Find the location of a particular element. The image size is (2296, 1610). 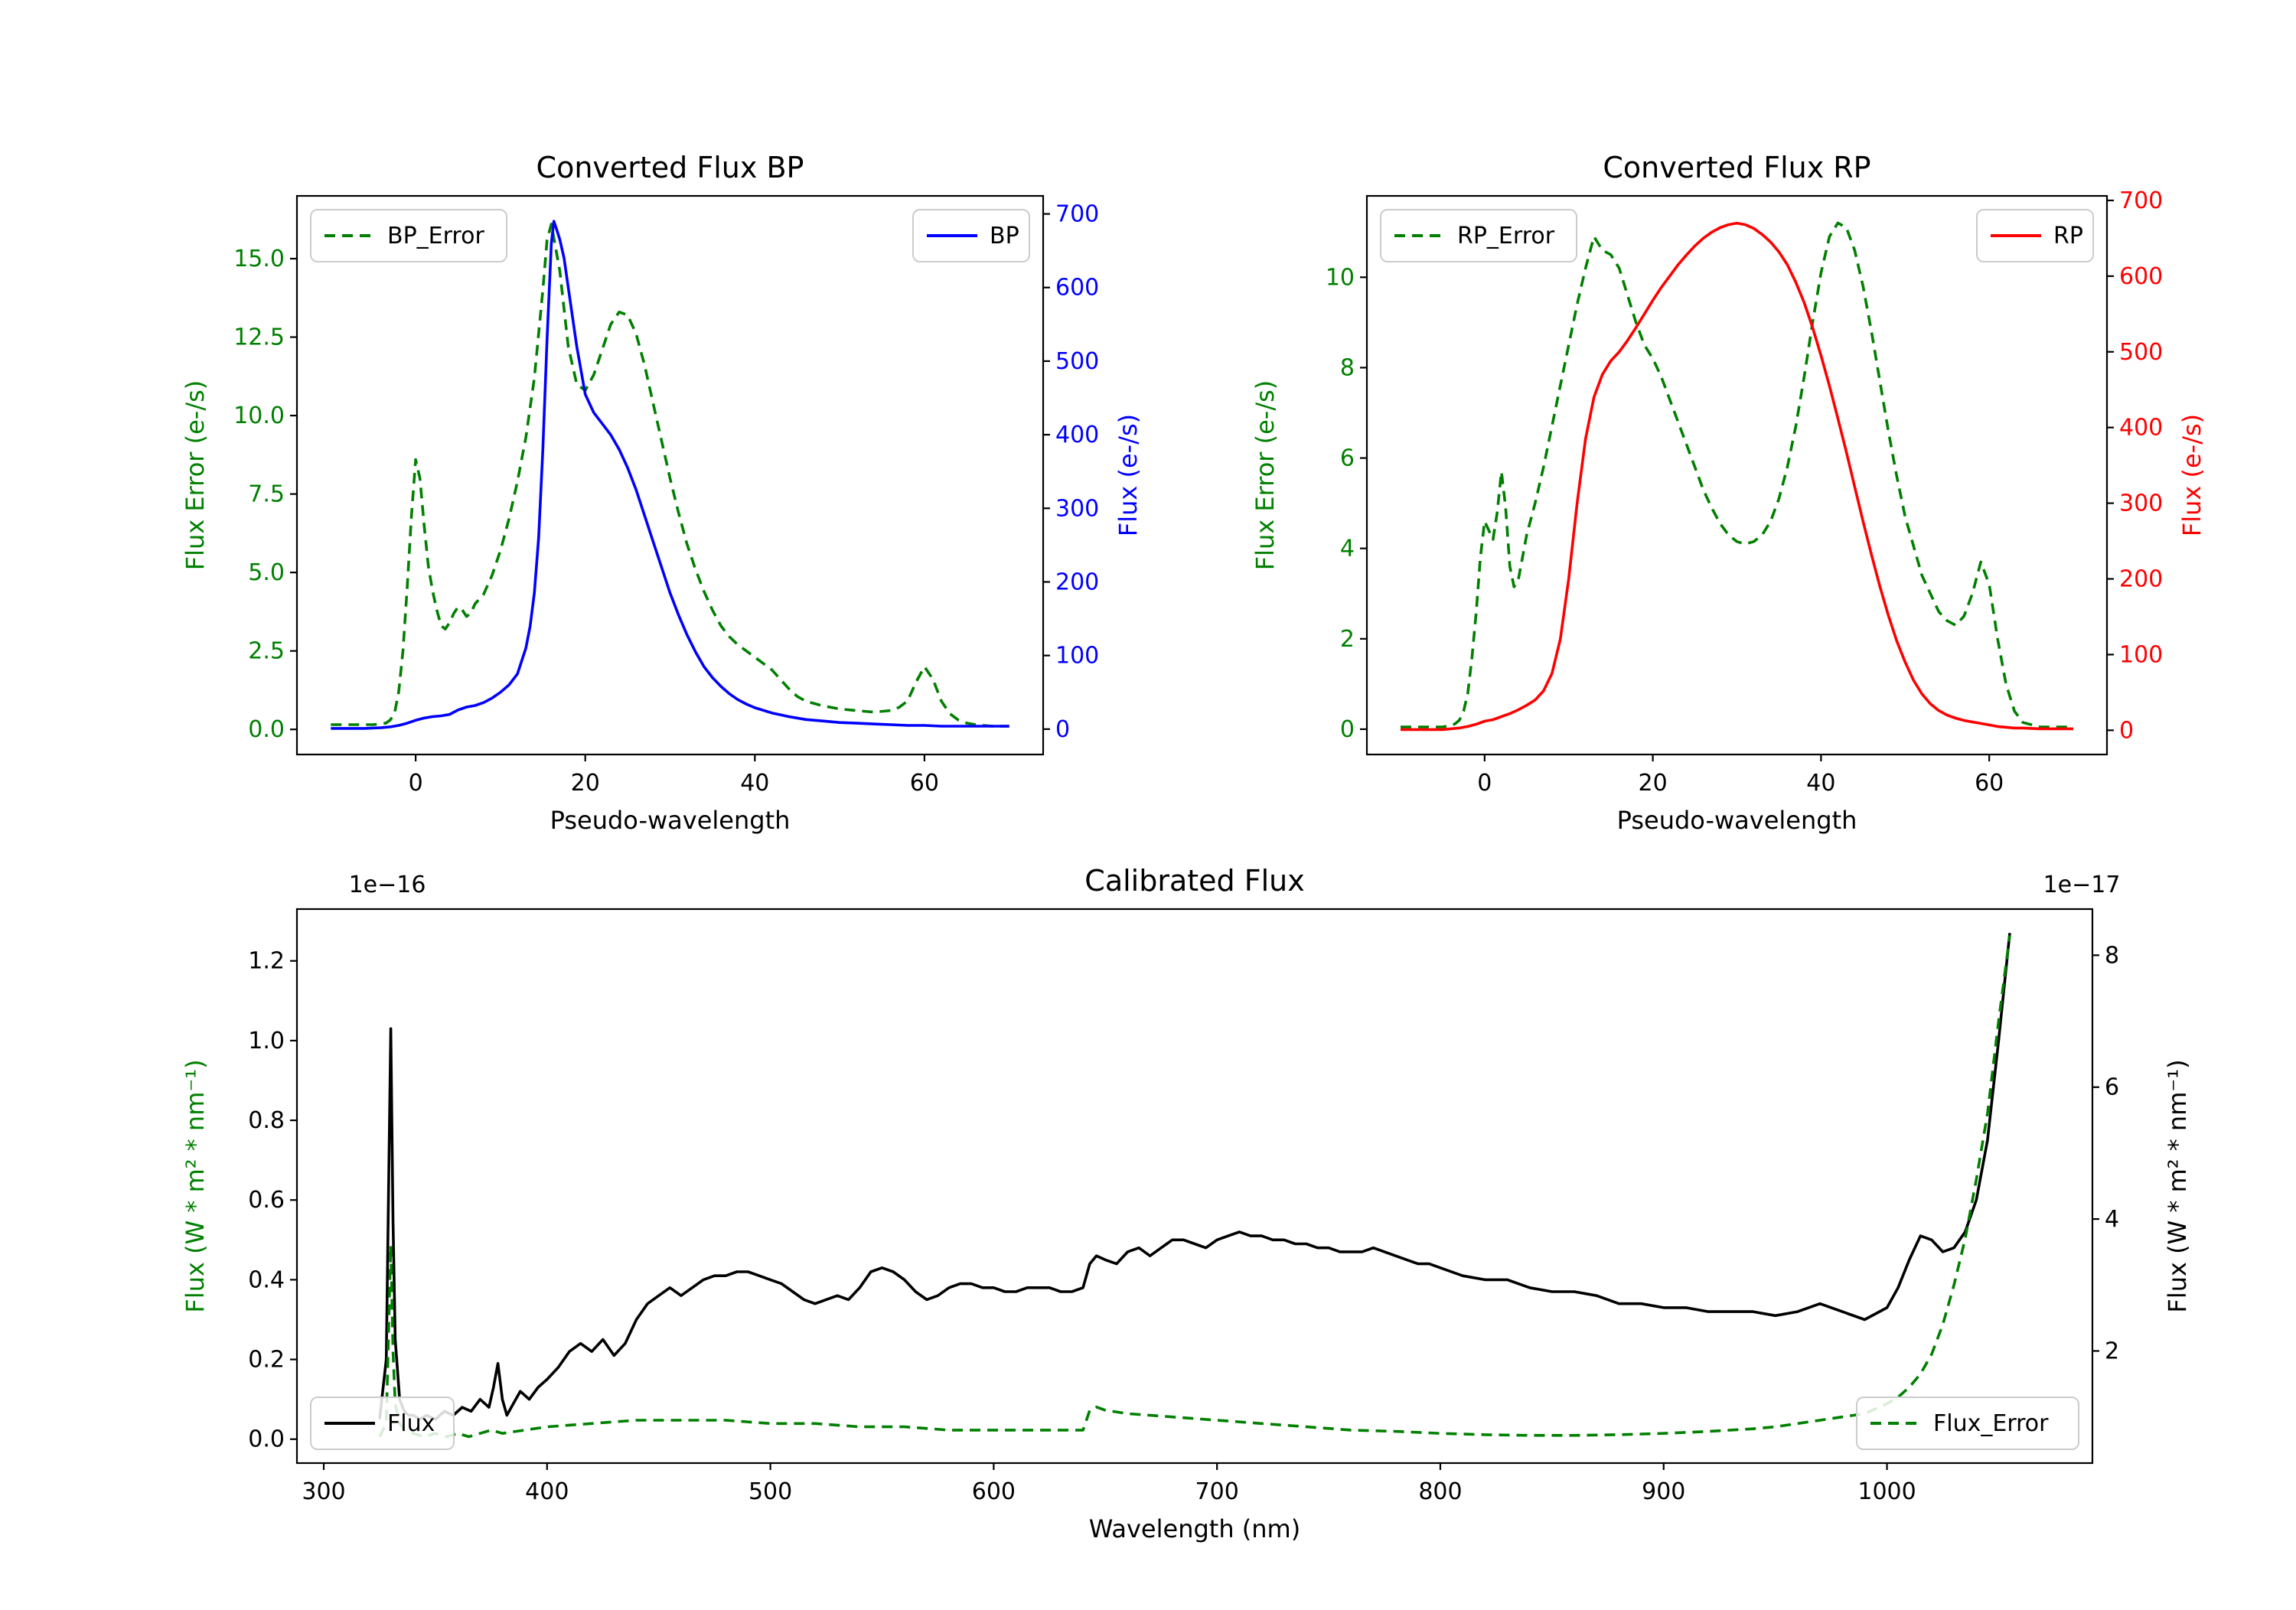

y-tick-label-left: 0.8 is located at coordinates (266, 1120).